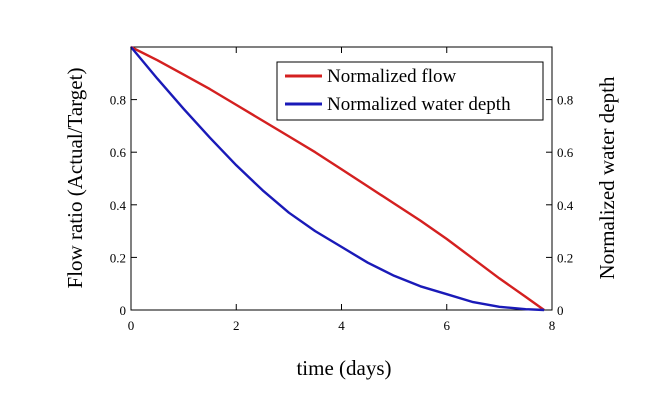  I want to click on x-tick-label: 2, so click(236, 325).